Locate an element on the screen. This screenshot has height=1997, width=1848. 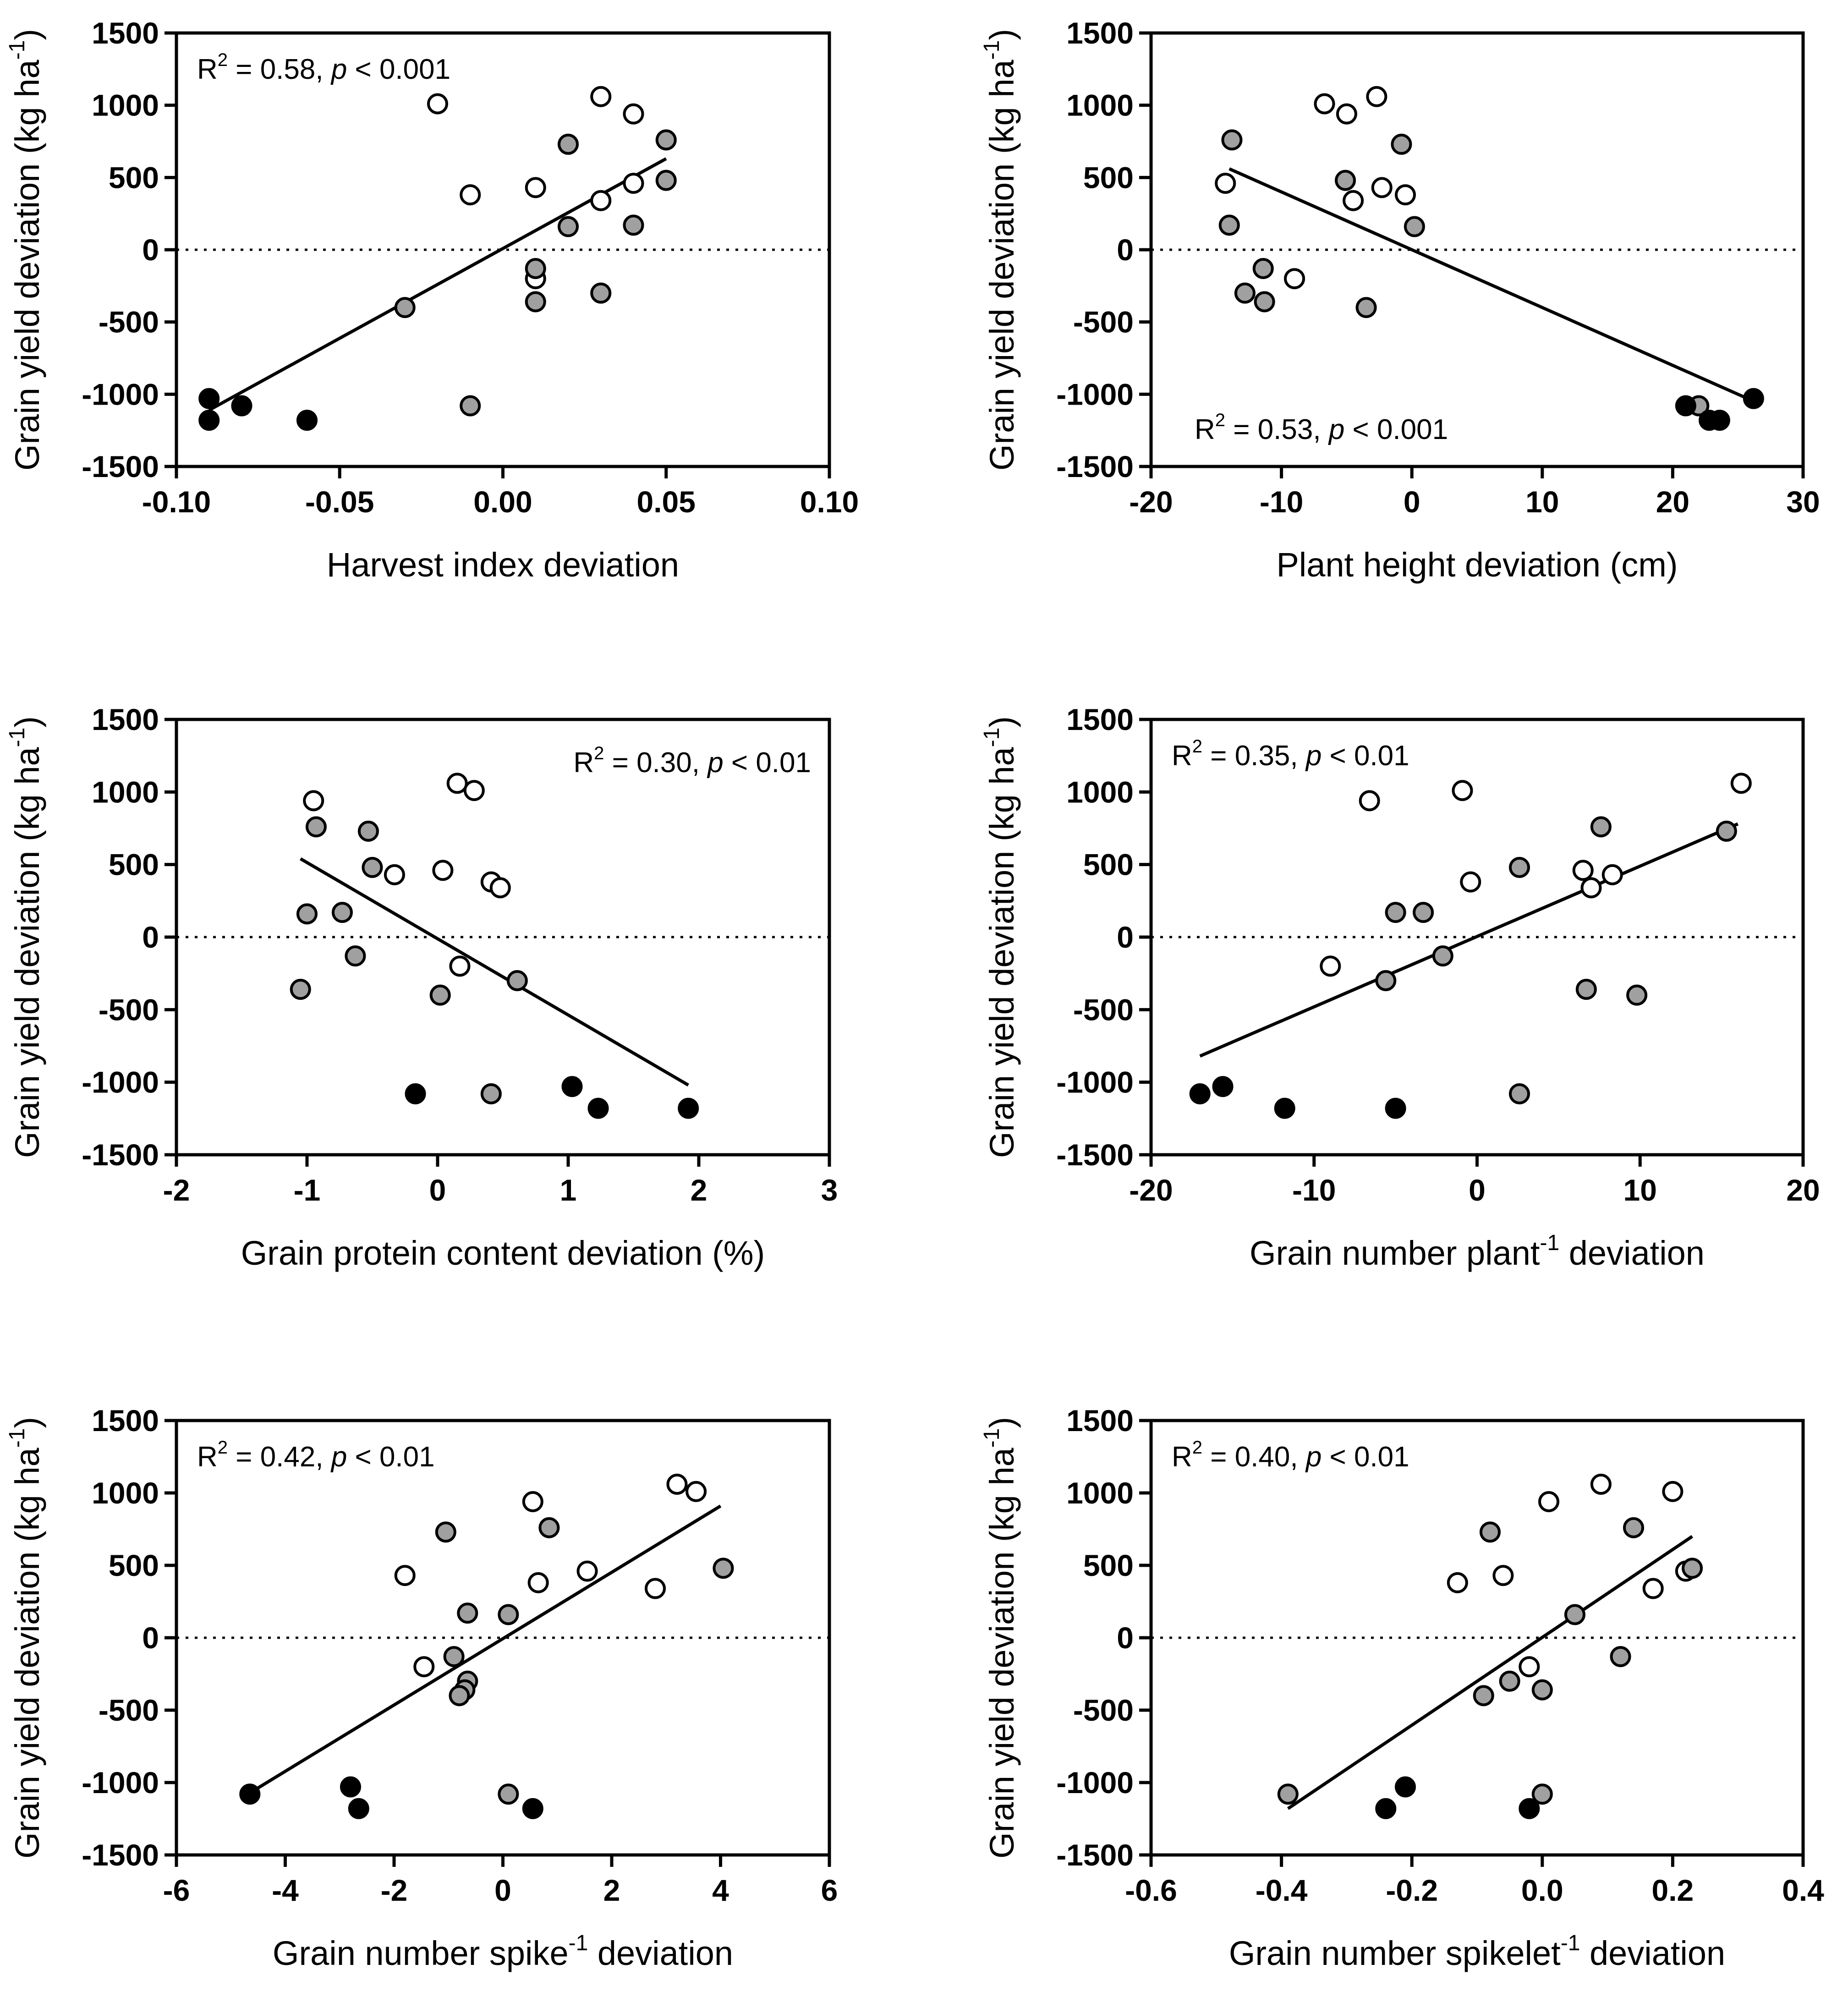
p-value: < 0.001 is located at coordinates (1396, 429).